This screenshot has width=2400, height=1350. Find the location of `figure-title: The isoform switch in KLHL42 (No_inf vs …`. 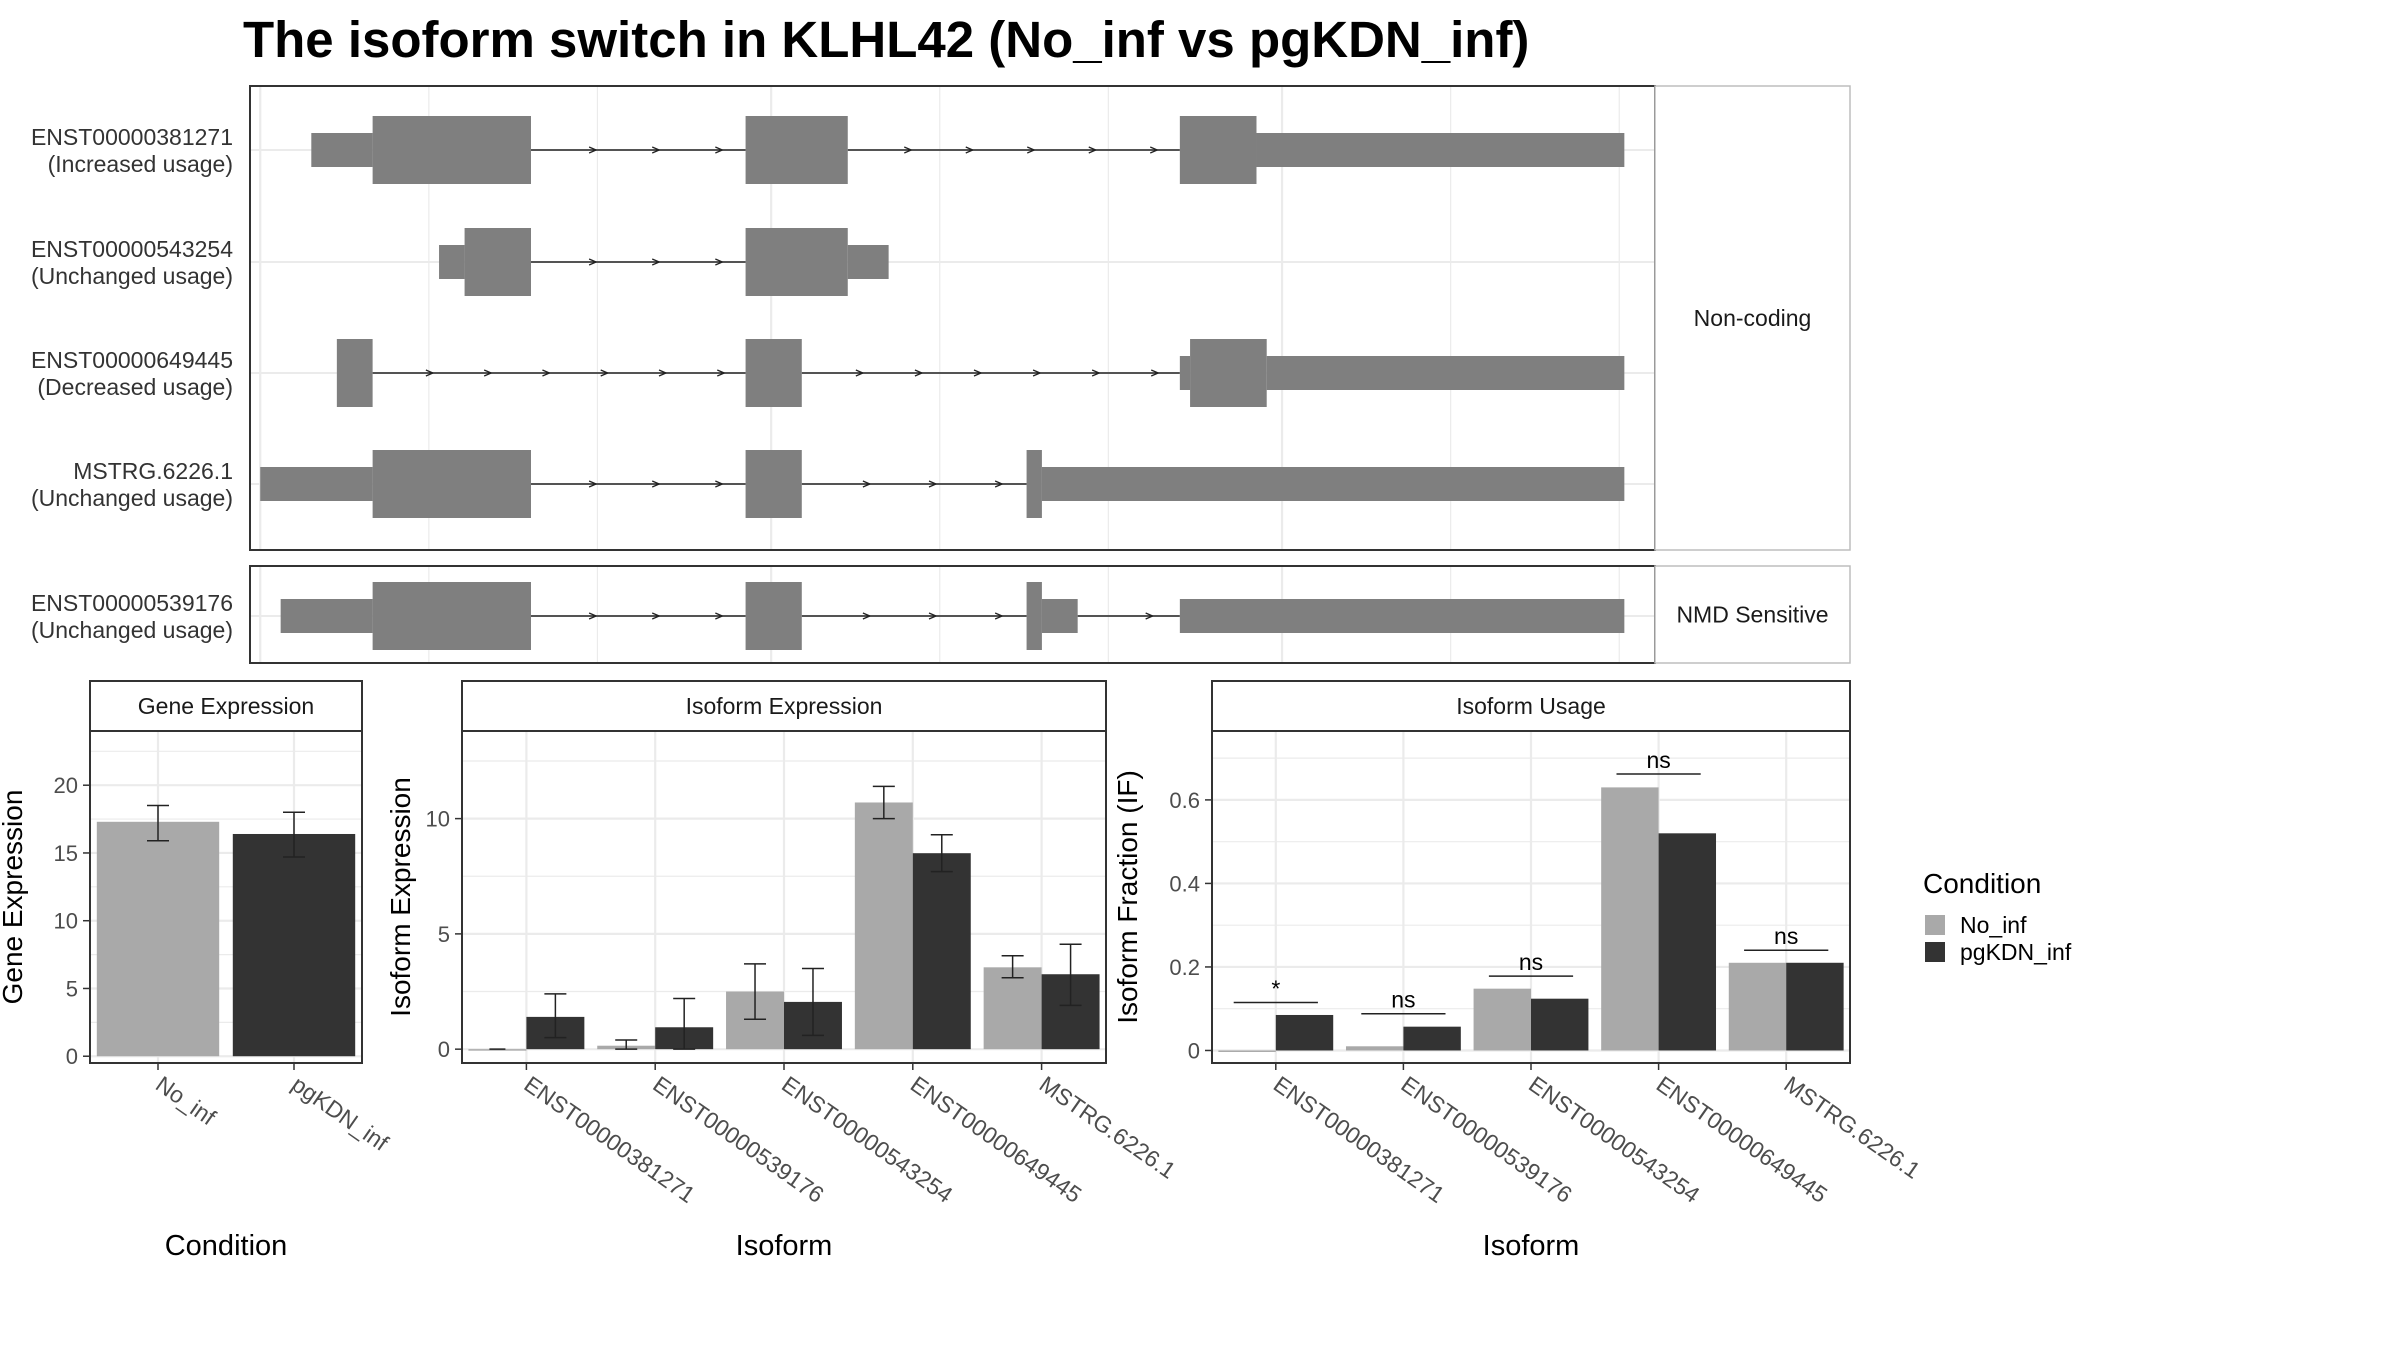

figure-title: The isoform switch in KLHL42 (No_inf vs … is located at coordinates (886, 39).